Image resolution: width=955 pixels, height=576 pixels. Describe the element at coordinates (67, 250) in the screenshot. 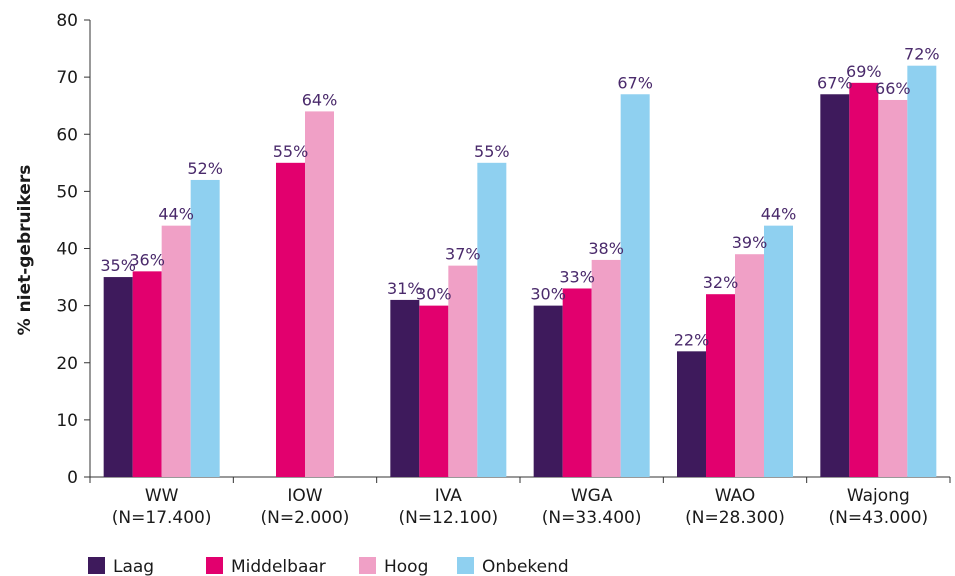

I see `y-tick-label: 40` at that location.